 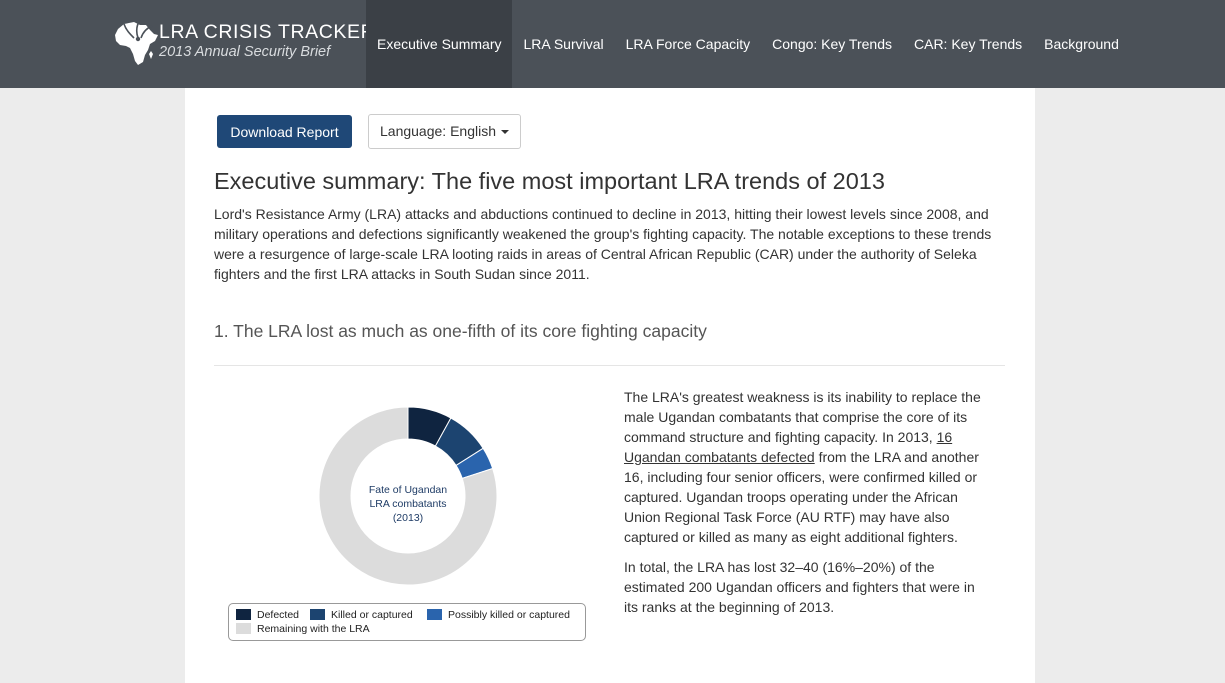 I want to click on brand-subtitle: 2013 Annual Security Brief, so click(x=245, y=52).